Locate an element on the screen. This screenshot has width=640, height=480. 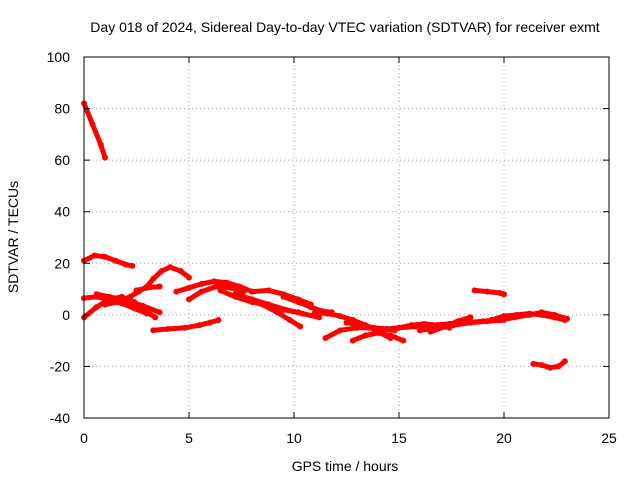
series-line-s1 is located at coordinates (94, 130).